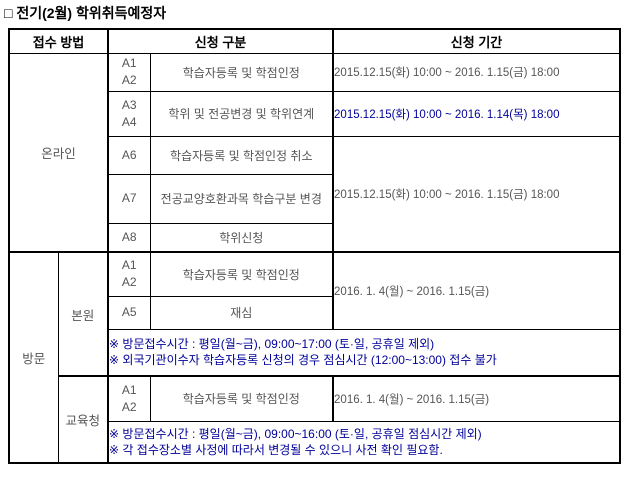  Describe the element at coordinates (241, 312) in the screenshot. I see `category-cell: 재심` at that location.